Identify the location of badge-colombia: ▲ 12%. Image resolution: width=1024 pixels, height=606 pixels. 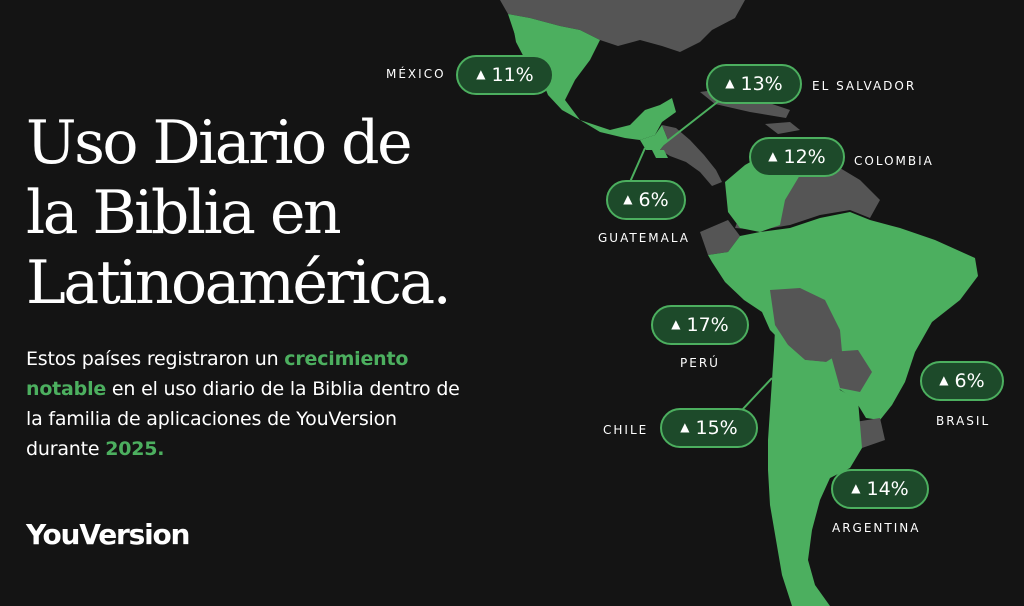
(797, 157).